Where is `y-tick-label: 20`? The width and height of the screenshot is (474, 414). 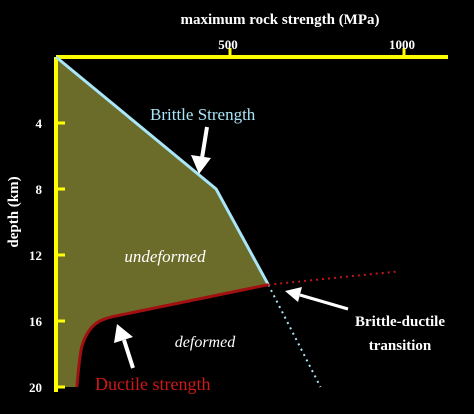 y-tick-label: 20 is located at coordinates (35, 387).